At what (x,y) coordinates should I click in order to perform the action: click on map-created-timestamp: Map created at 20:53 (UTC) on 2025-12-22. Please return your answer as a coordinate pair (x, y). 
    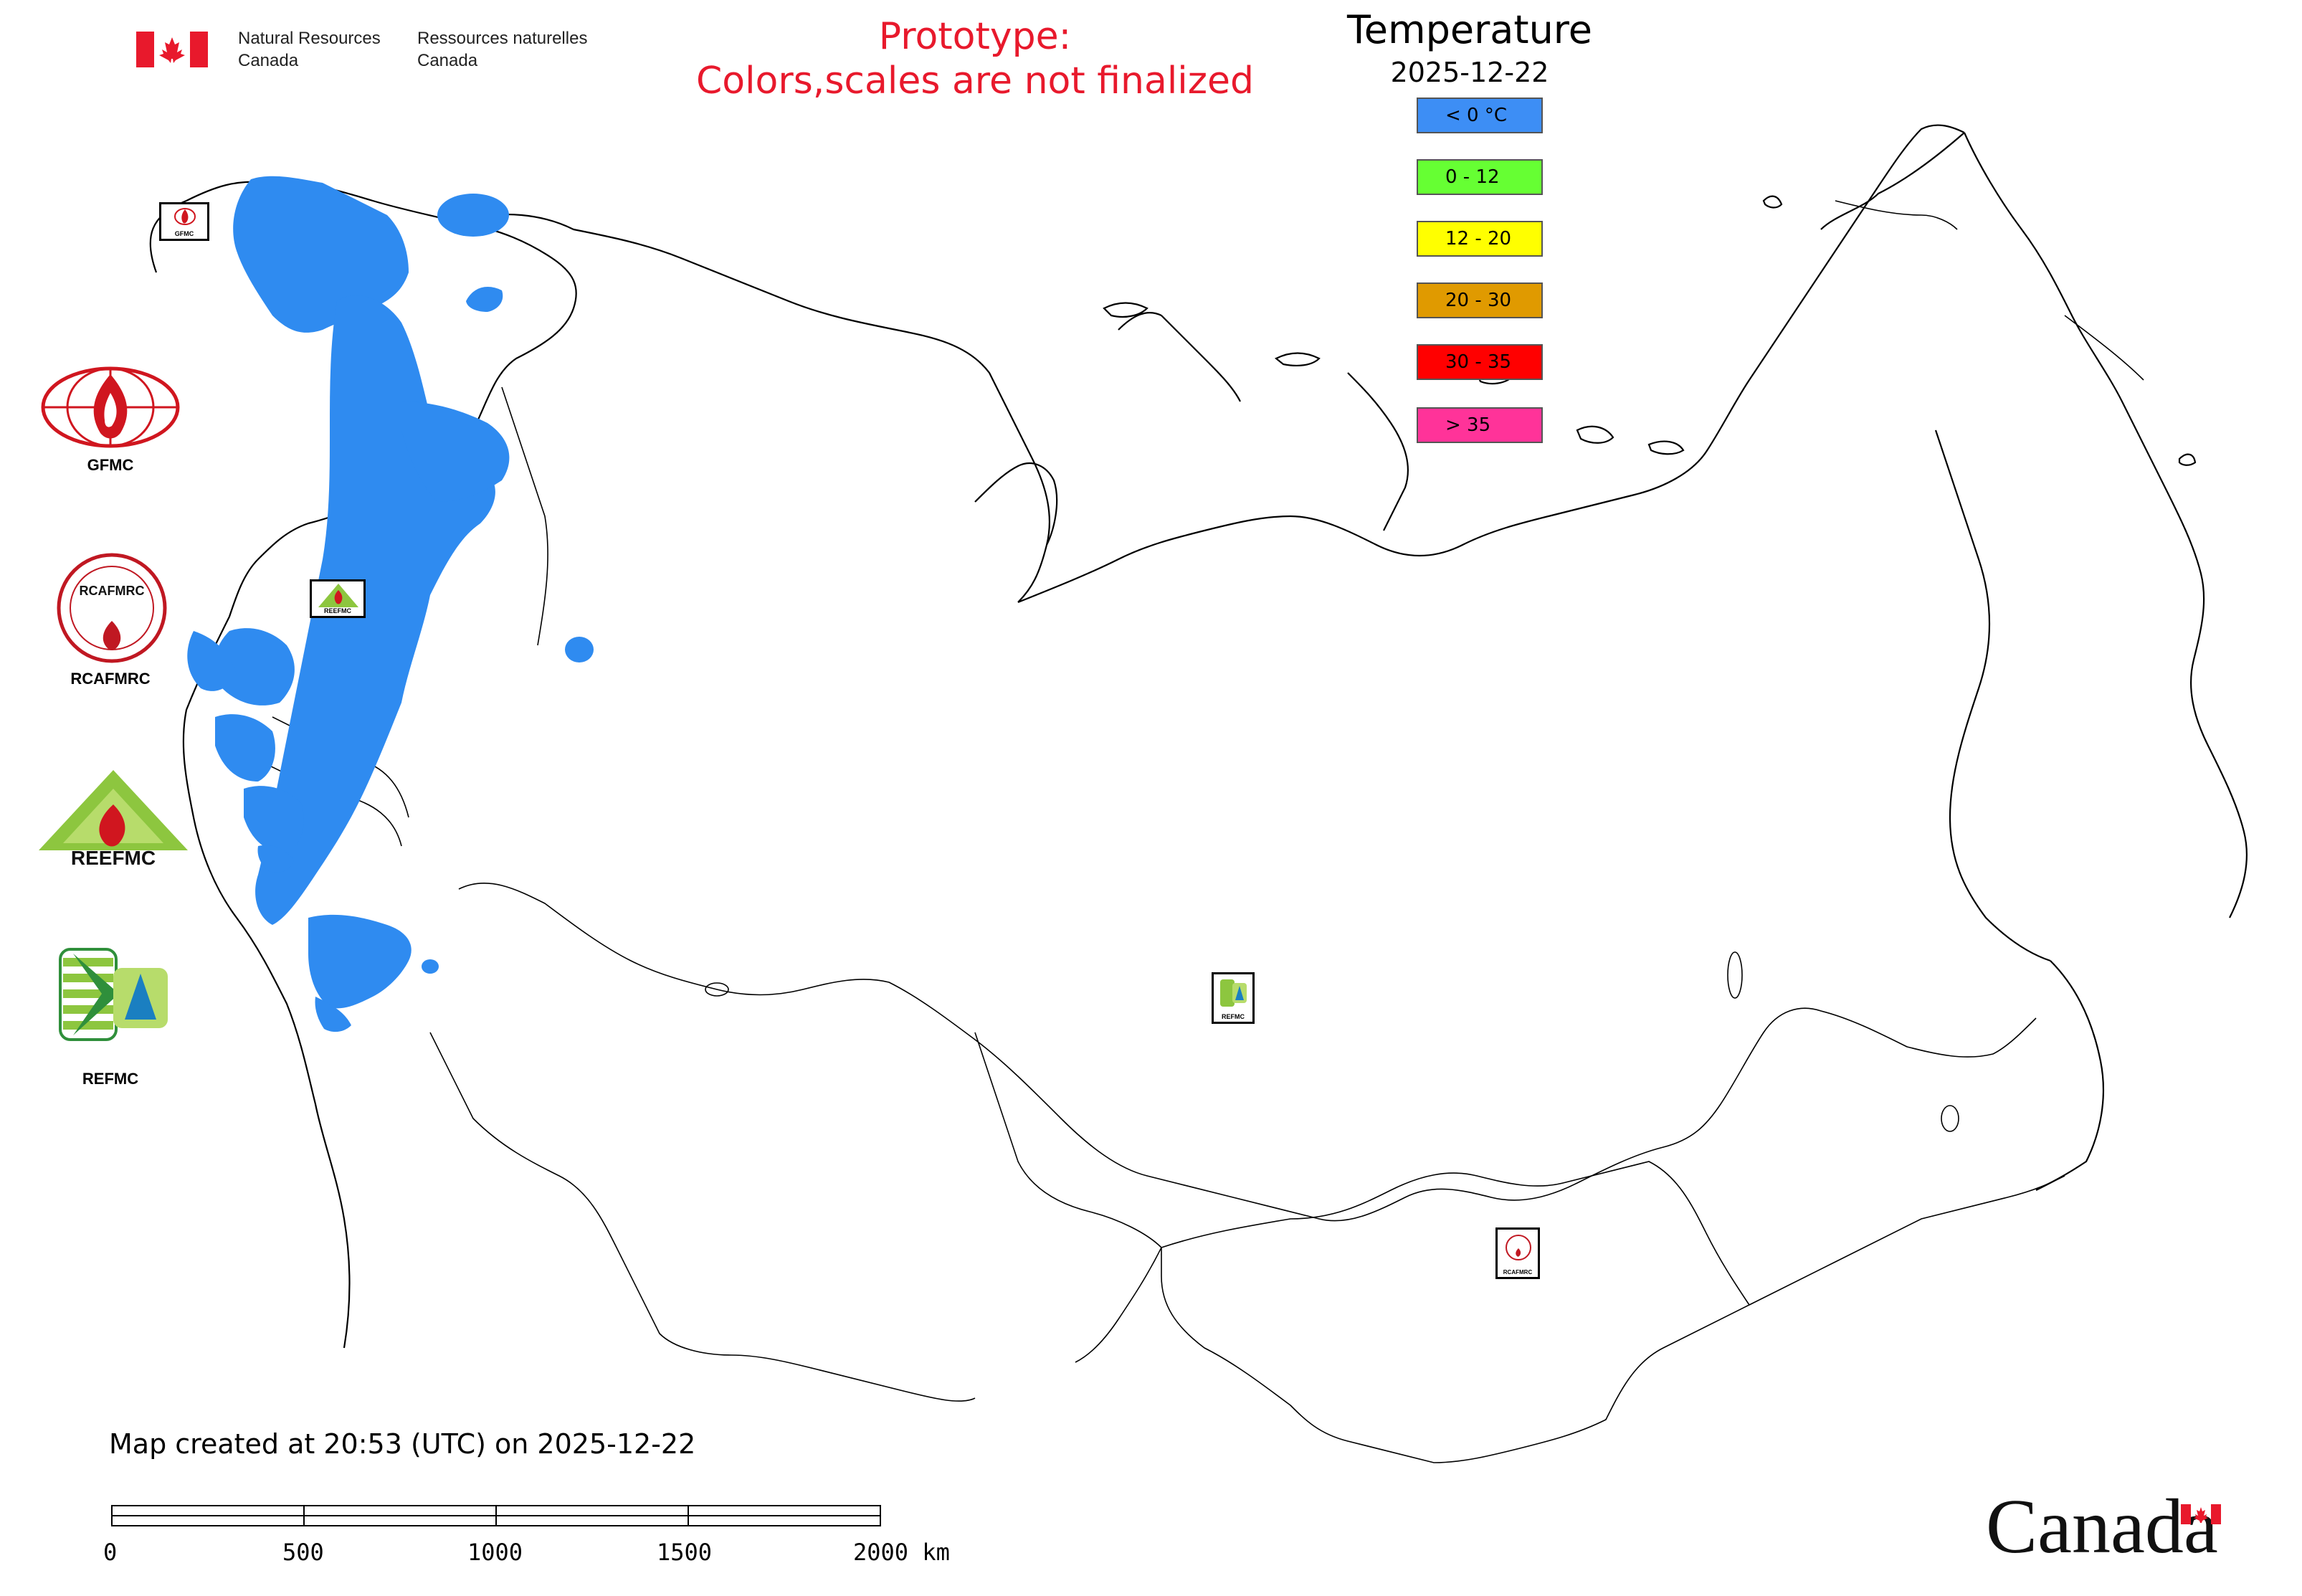
    Looking at the image, I should click on (402, 1444).